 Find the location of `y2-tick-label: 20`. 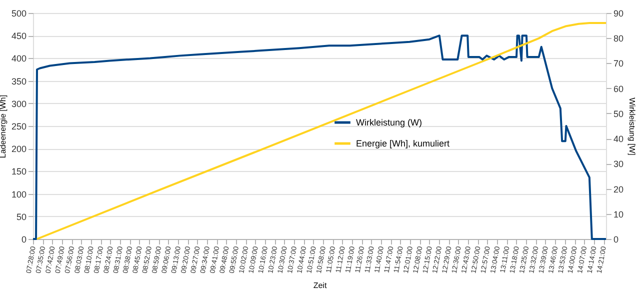

y2-tick-label: 20 is located at coordinates (619, 189).